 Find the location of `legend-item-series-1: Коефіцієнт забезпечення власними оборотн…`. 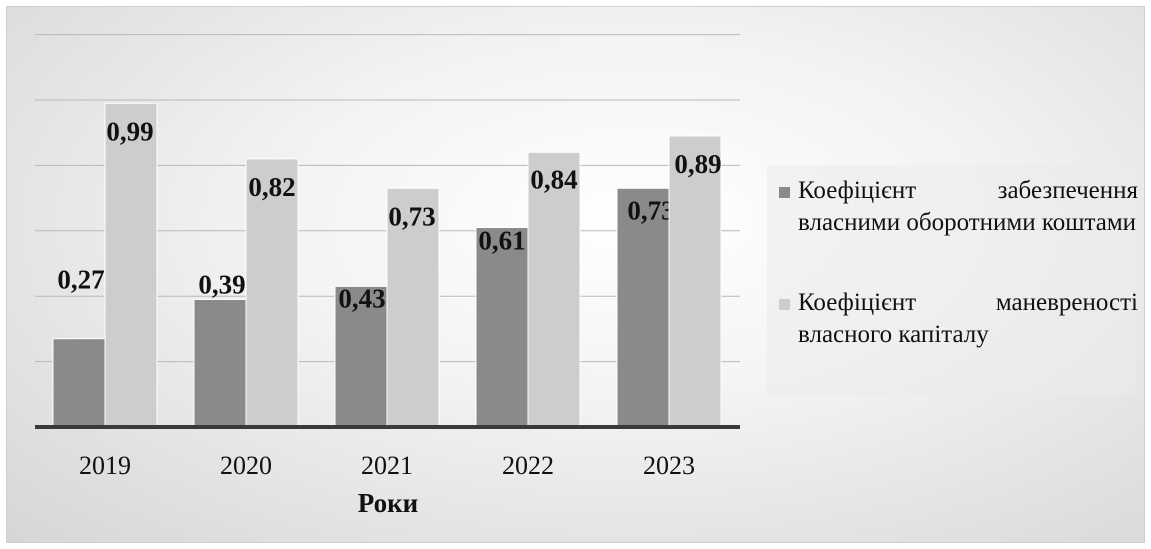

legend-item-series-1: Коефіцієнт забезпечення власними оборотн… is located at coordinates (958, 207).